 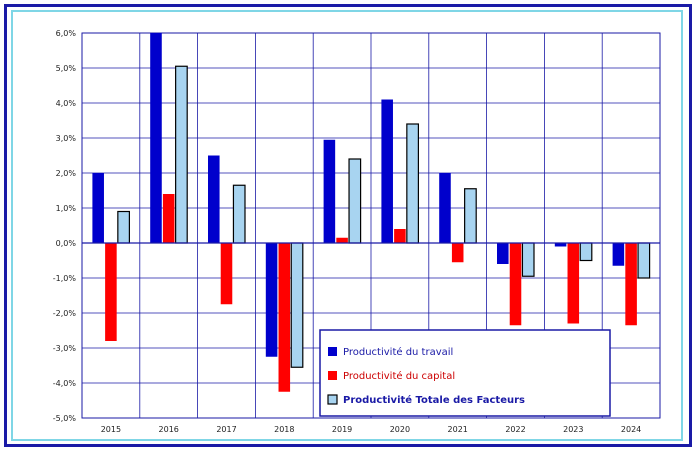 I want to click on legend-label-tfp: Productivité Totale des Facteurs, so click(x=434, y=400).